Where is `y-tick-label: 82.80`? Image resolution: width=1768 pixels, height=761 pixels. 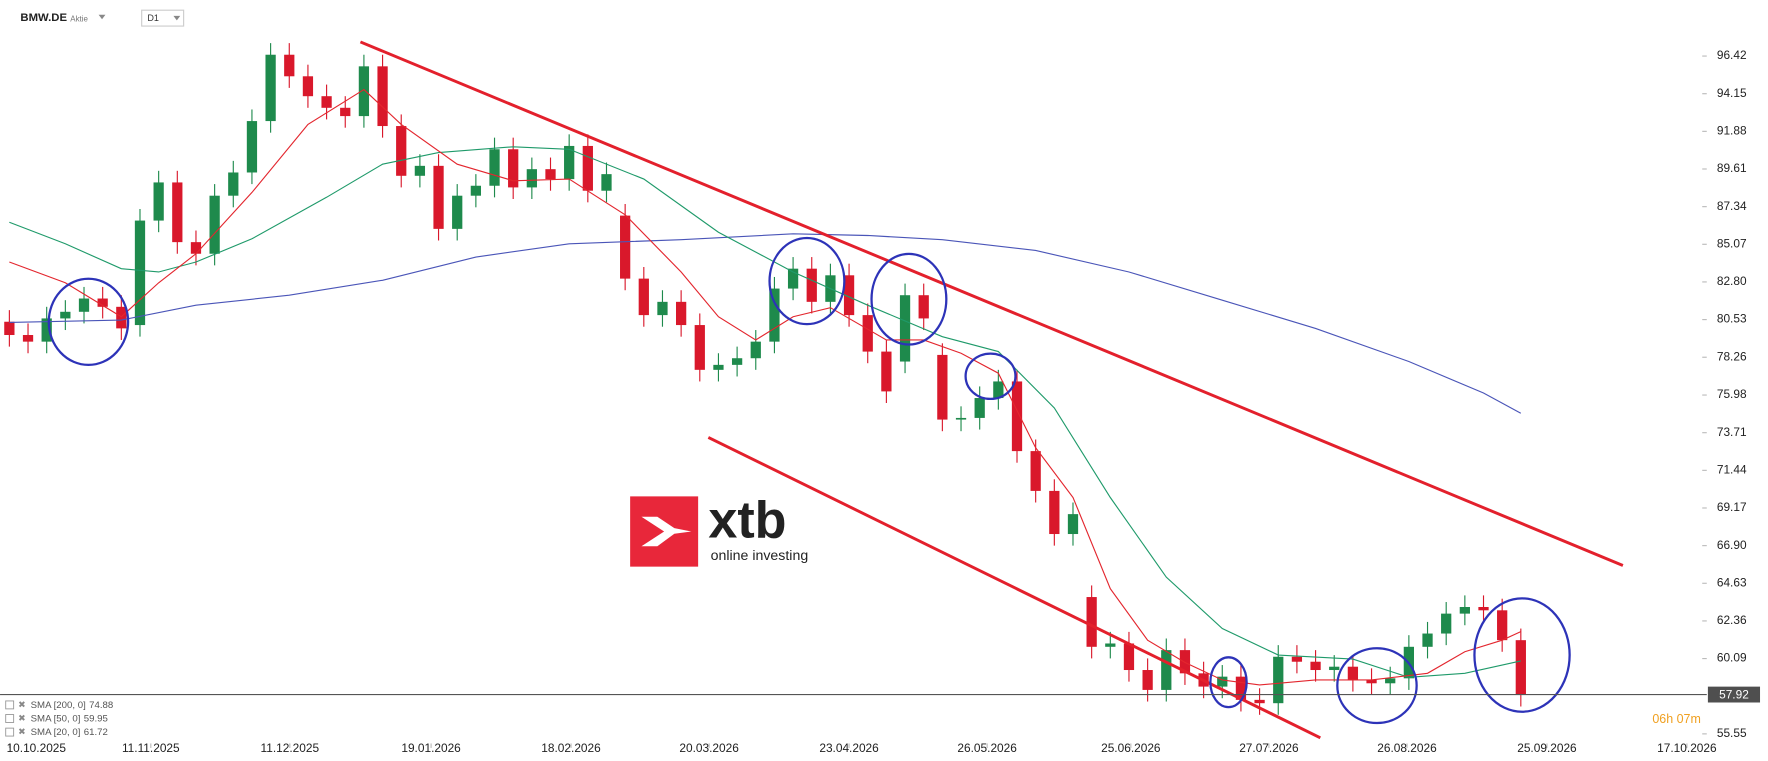
y-tick-label: 82.80 is located at coordinates (1732, 281).